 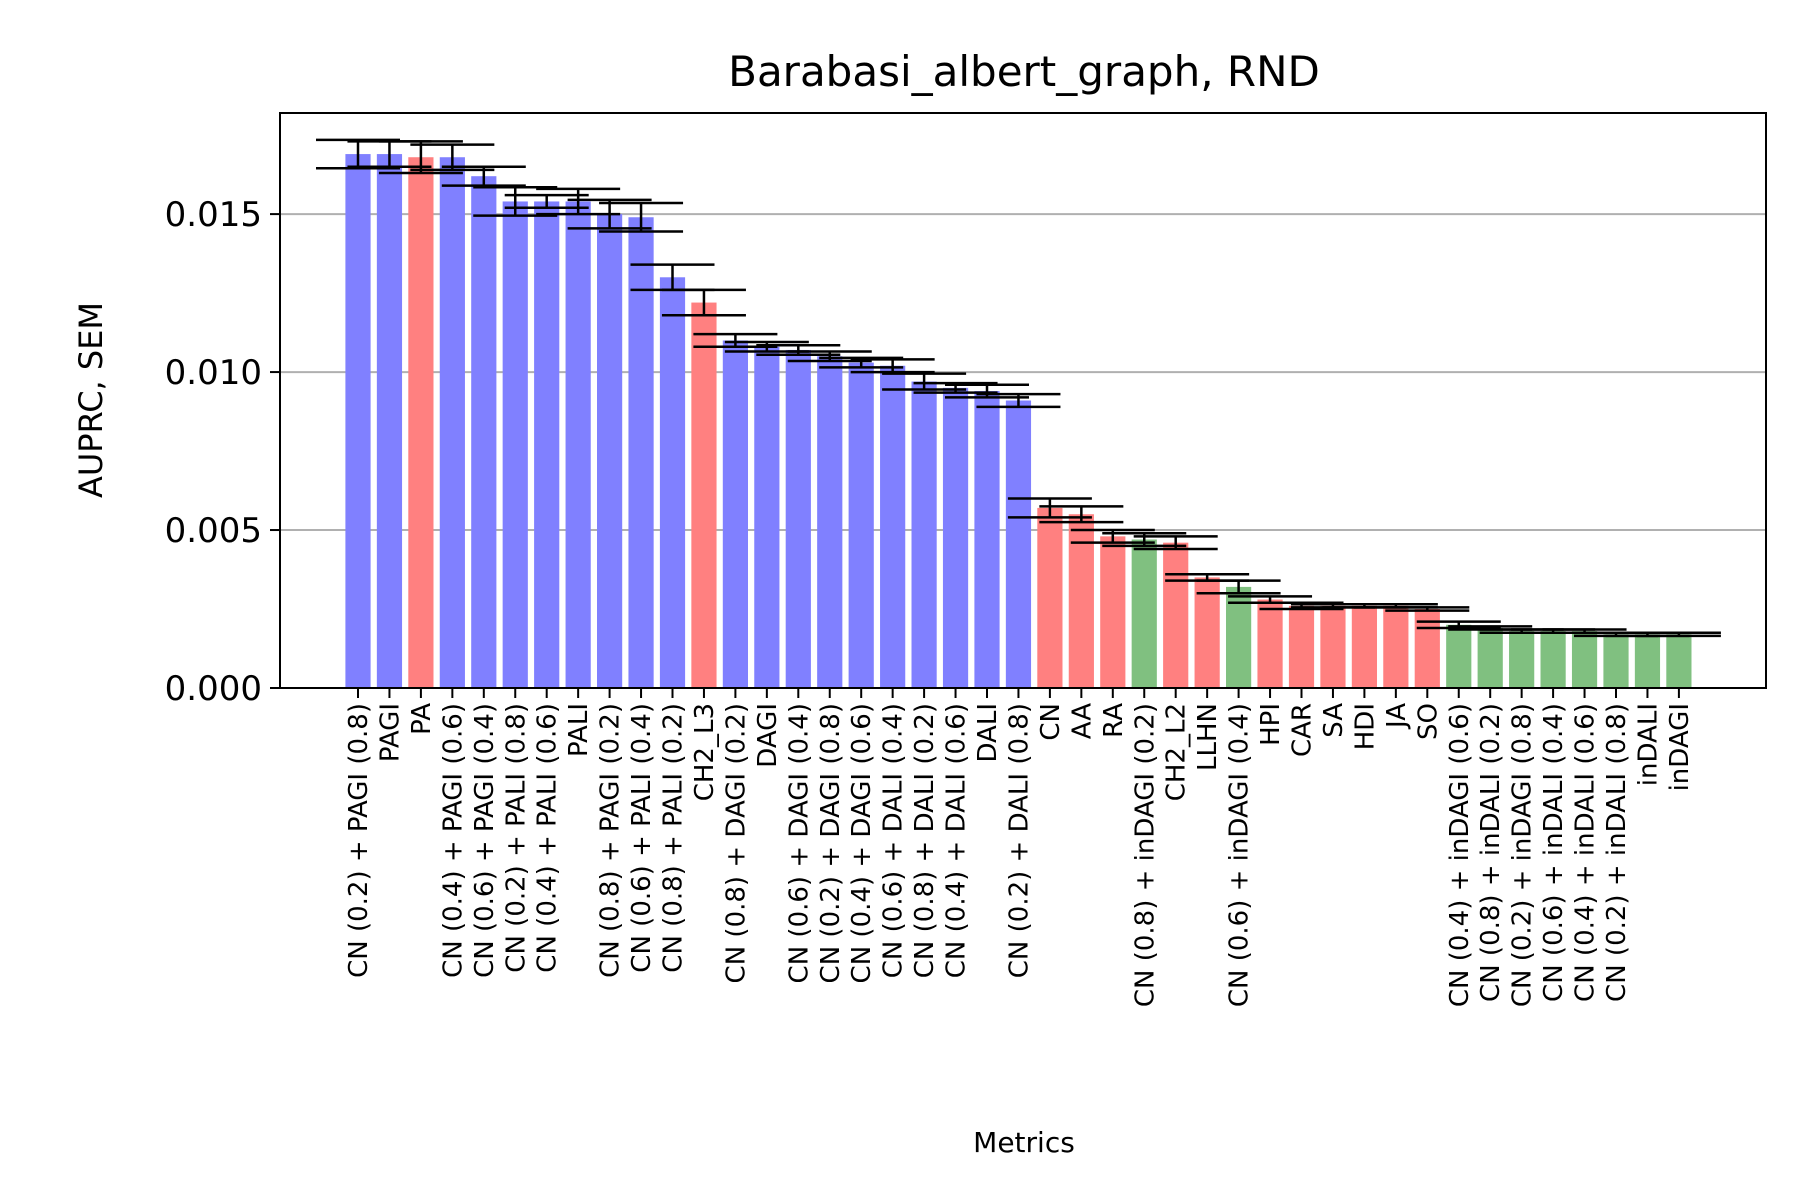 I want to click on x-tick-label: PA, so click(x=422, y=719).